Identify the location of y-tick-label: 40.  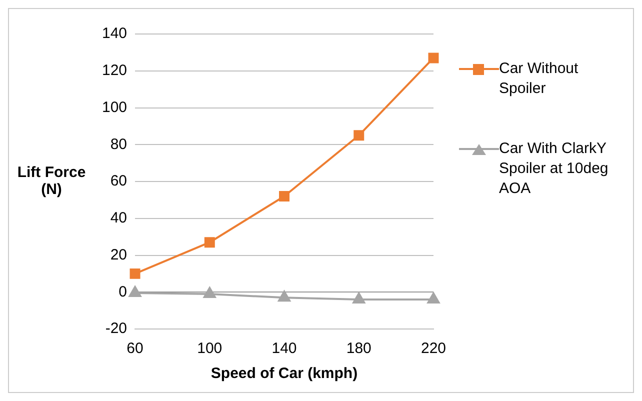
(119, 218).